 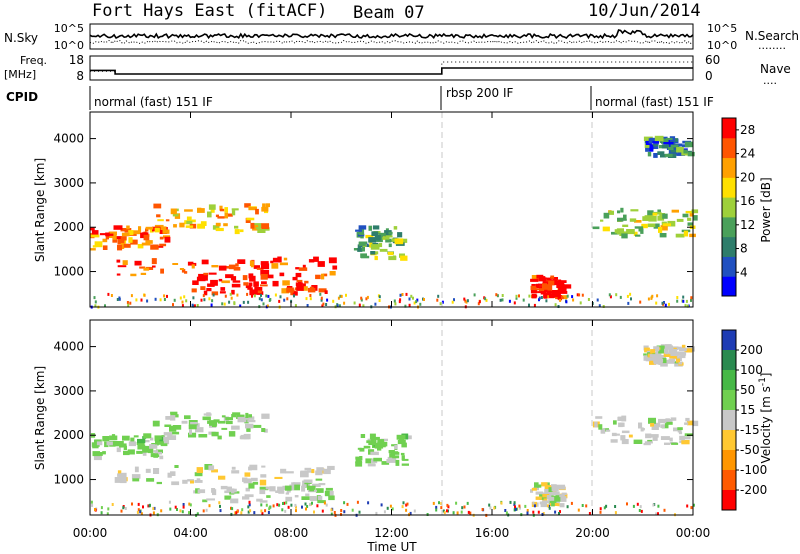 What do you see at coordinates (76, 60) in the screenshot?
I see `freq-left-tick-top: 18` at bounding box center [76, 60].